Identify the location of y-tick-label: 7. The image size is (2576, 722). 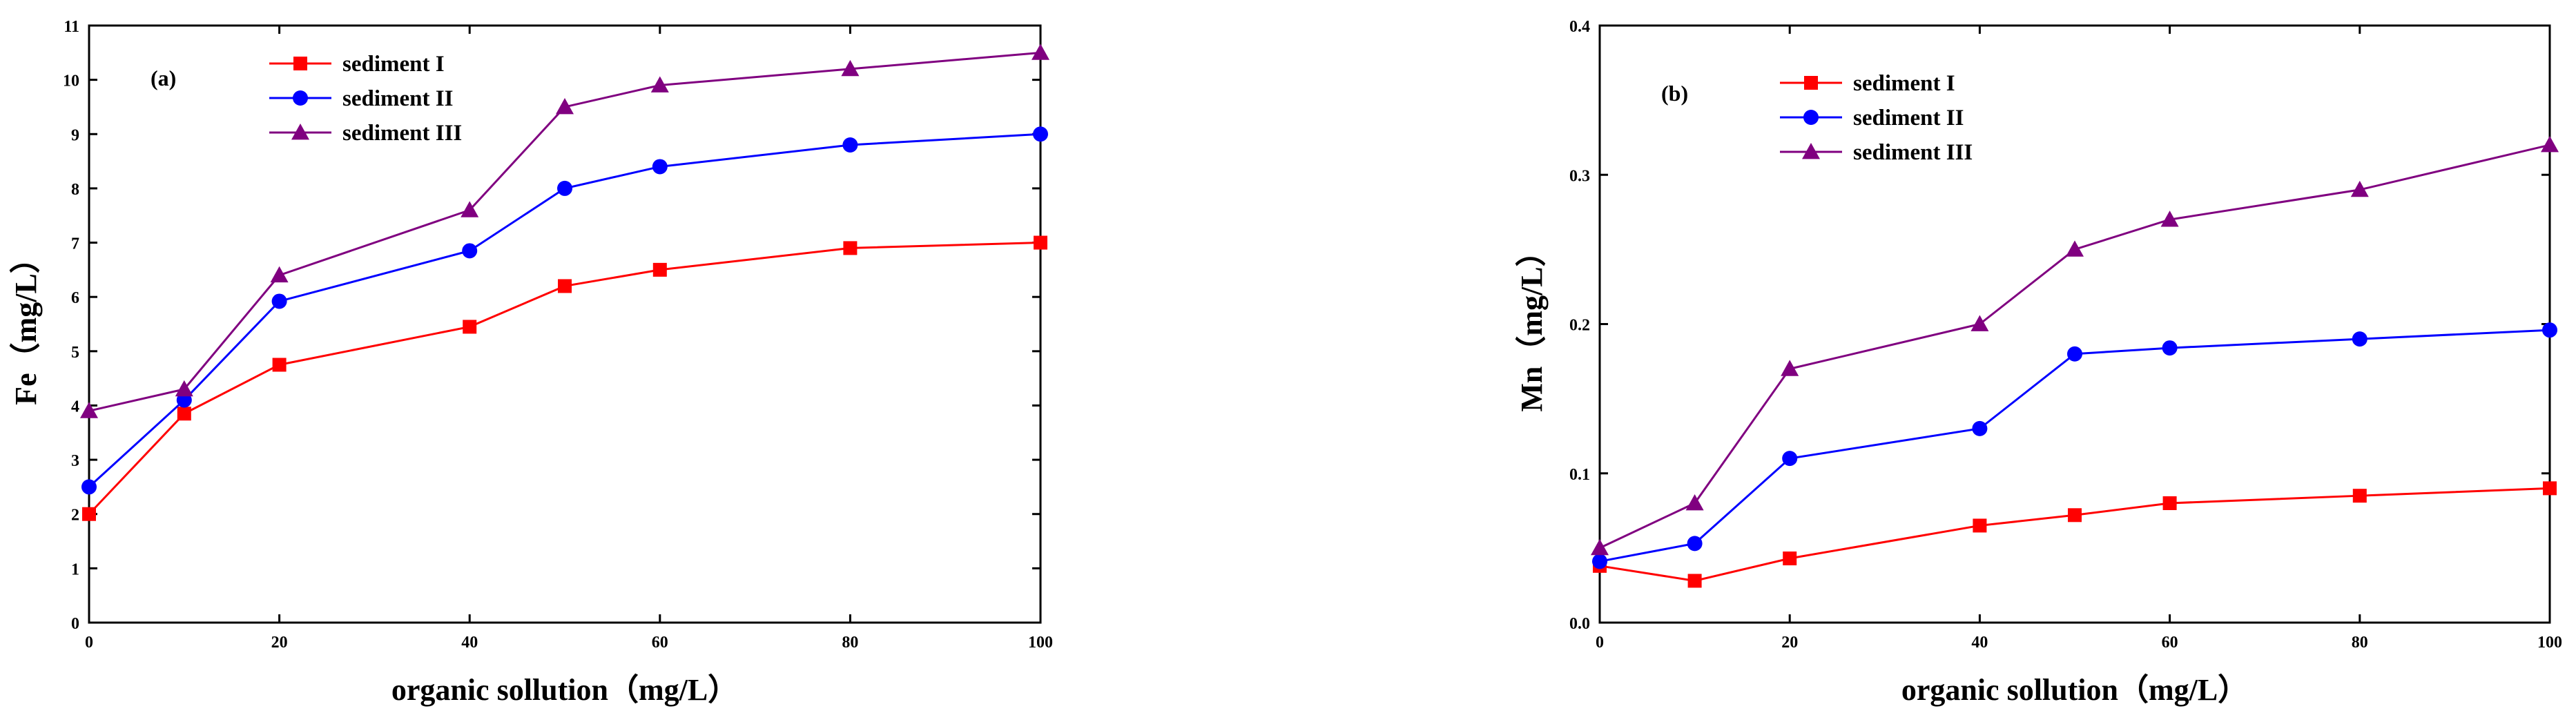
(75, 244).